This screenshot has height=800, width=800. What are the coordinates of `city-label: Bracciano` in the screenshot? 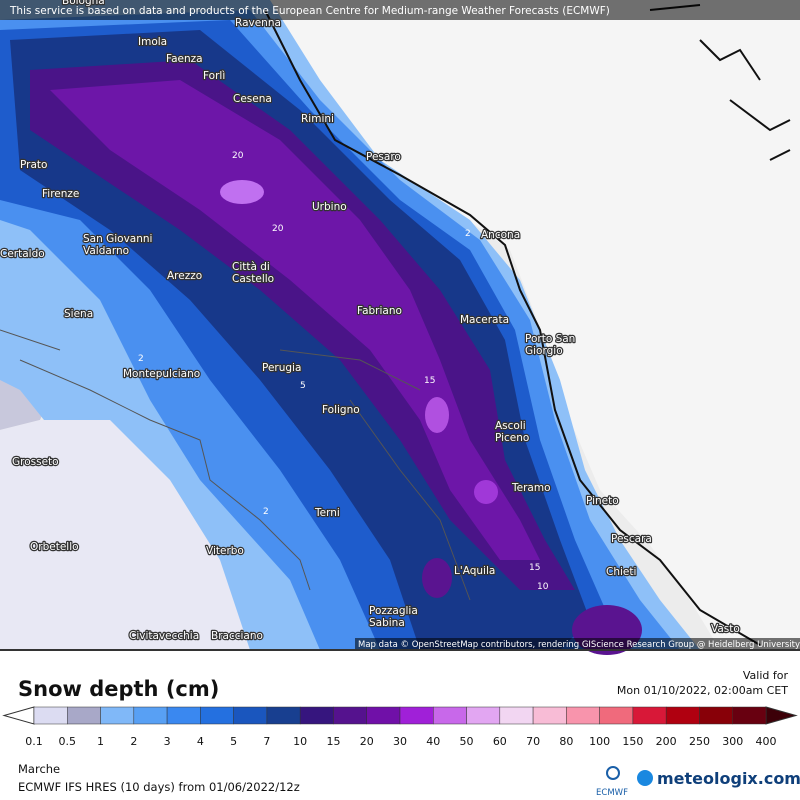 It's located at (237, 636).